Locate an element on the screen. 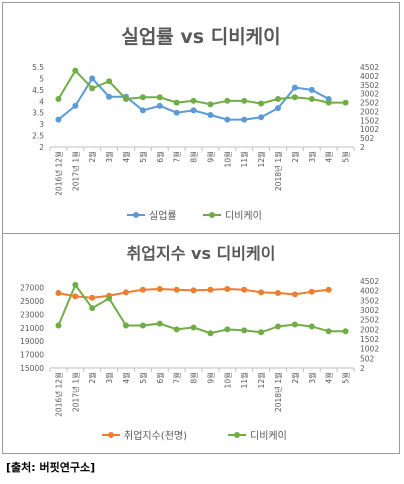 The width and height of the screenshot is (404, 484). y2-tick-label: 1502 is located at coordinates (369, 120).